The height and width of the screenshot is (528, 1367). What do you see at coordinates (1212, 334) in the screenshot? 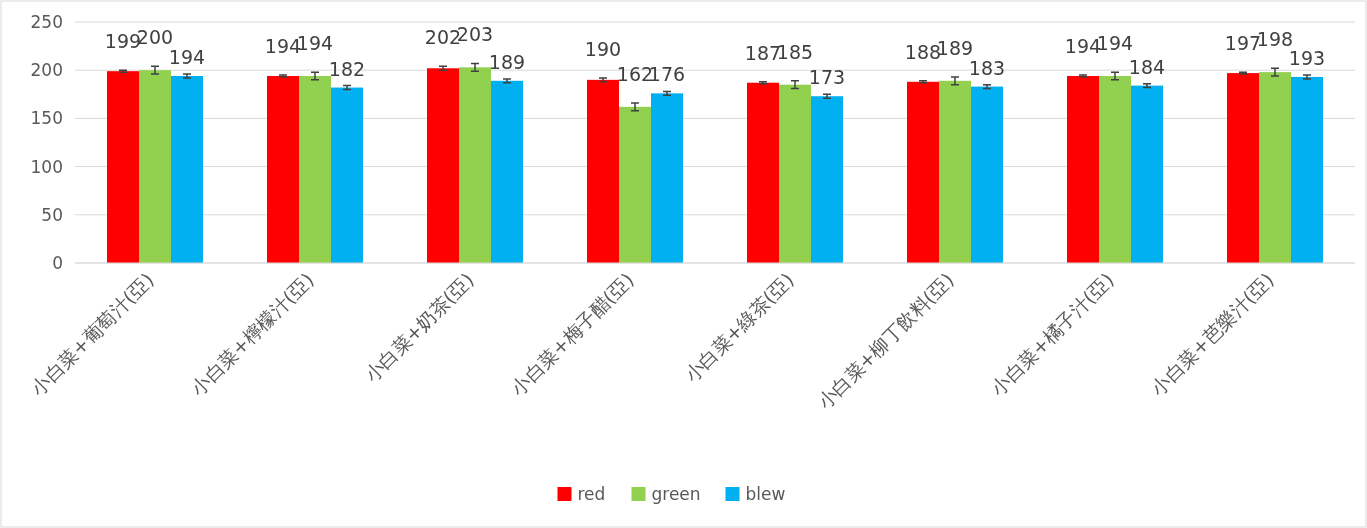
I see `x-tick-label: 小白菜+芭樂汁(亞)` at bounding box center [1212, 334].